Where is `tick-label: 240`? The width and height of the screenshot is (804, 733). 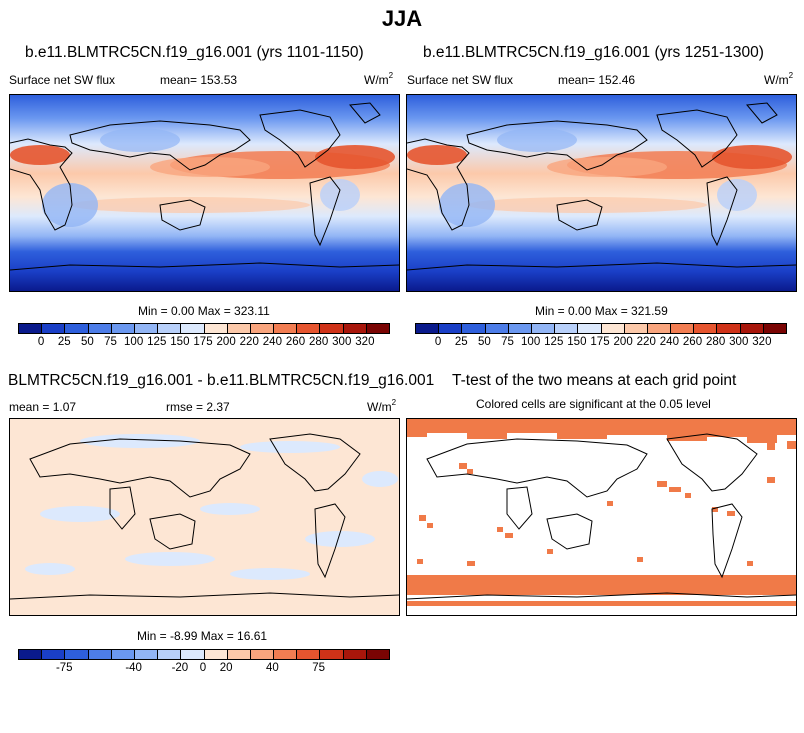
tick-label: 240 is located at coordinates (272, 342).